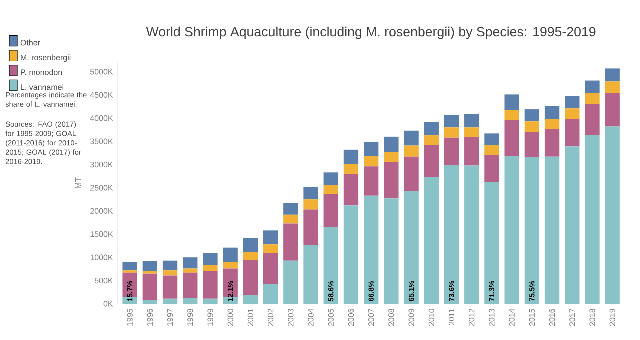  What do you see at coordinates (102, 141) in the screenshot?
I see `y-tick-label: 3500K` at bounding box center [102, 141].